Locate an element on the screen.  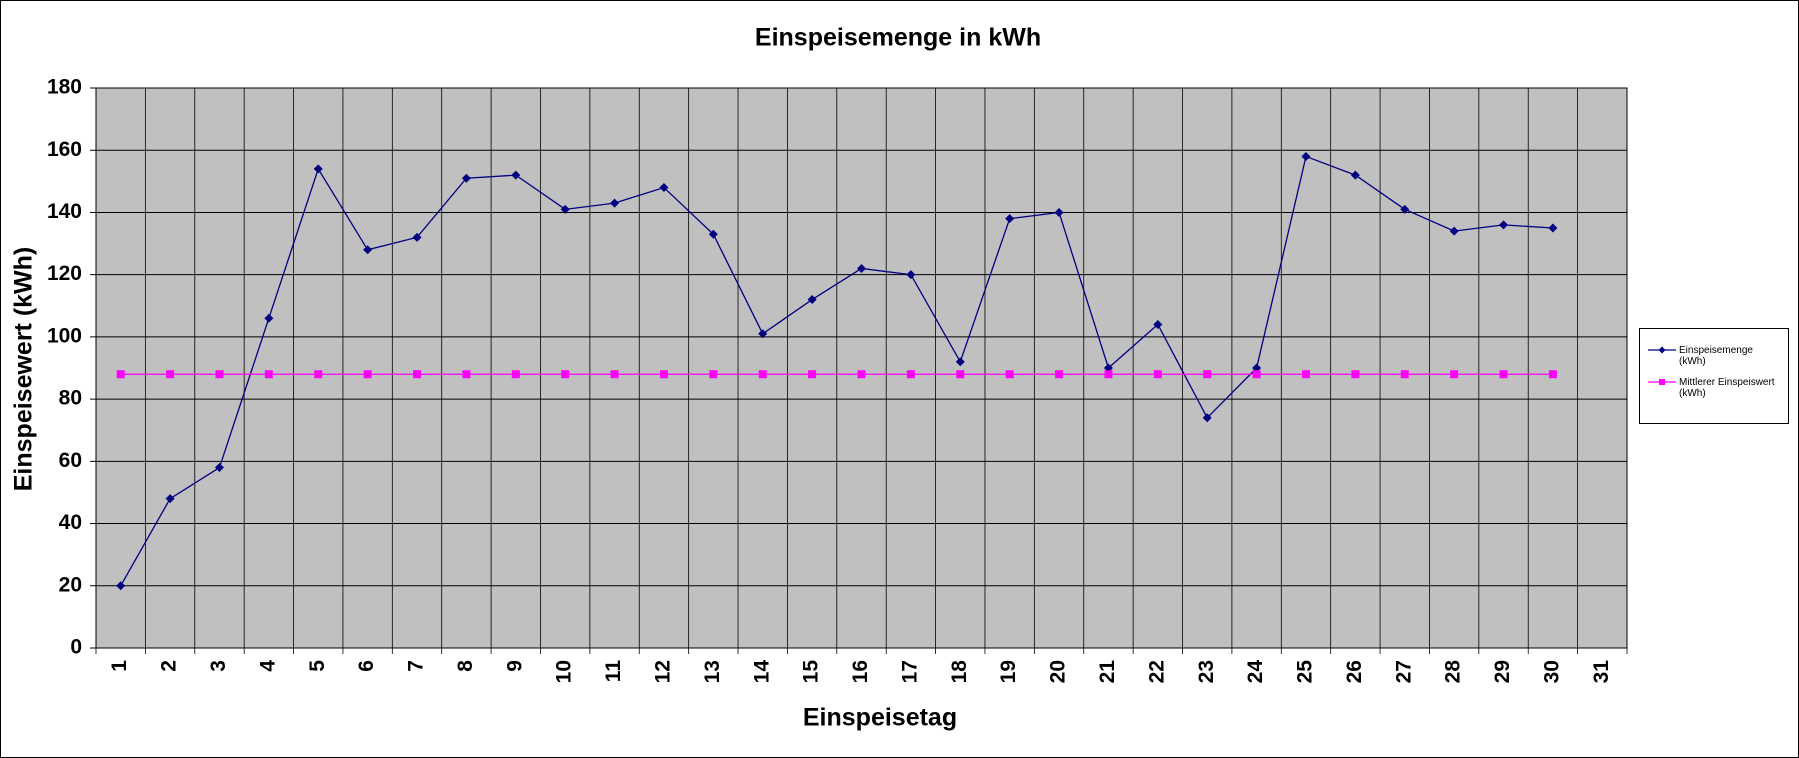
legend-entry: Mittlerer Einspeiswert (kWh) is located at coordinates (1713, 388).